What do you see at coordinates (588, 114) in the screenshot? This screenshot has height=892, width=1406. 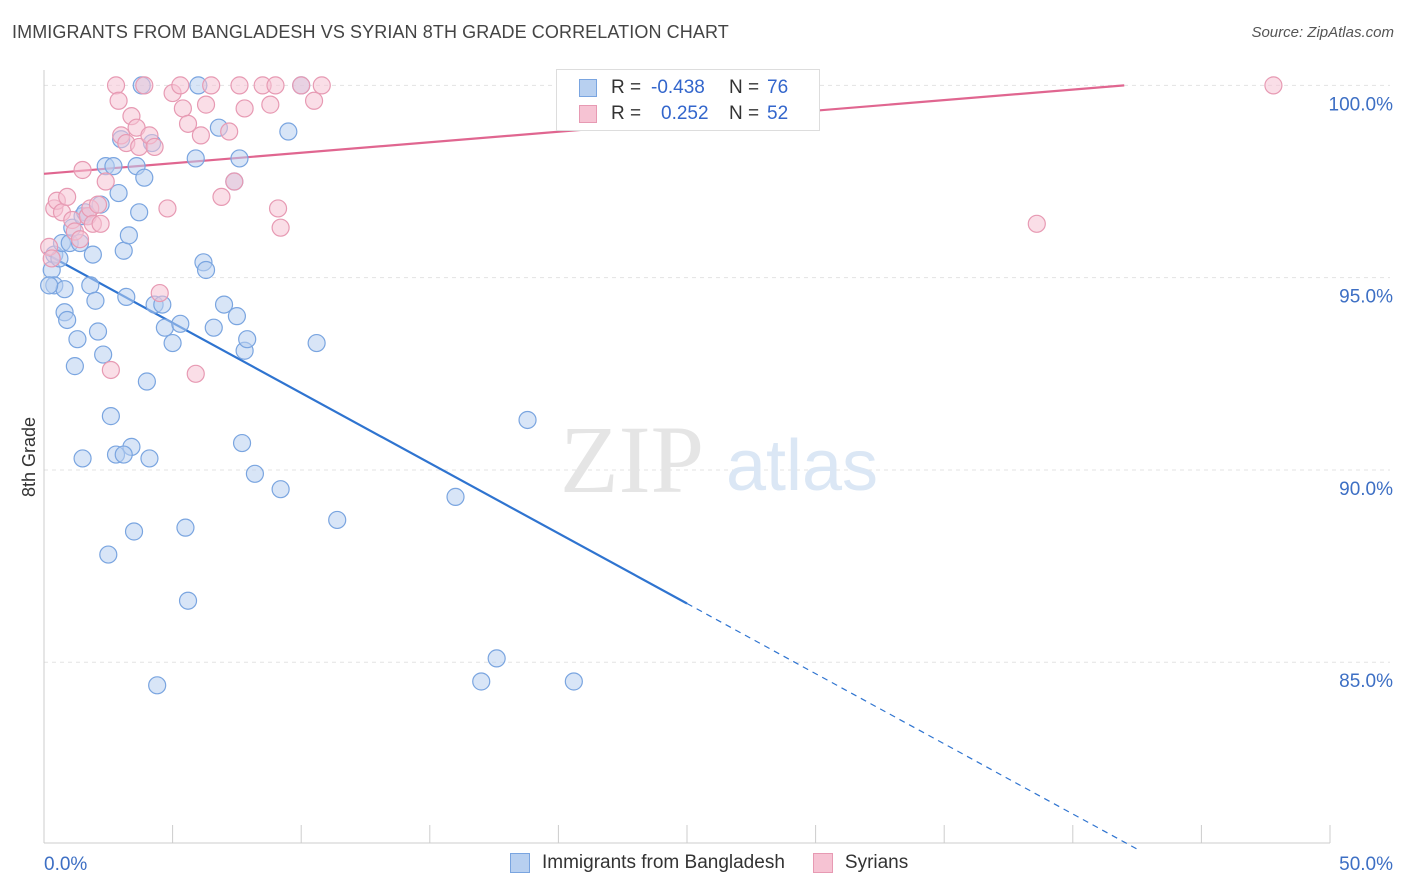 I see `legend-swatch-pink` at bounding box center [588, 114].